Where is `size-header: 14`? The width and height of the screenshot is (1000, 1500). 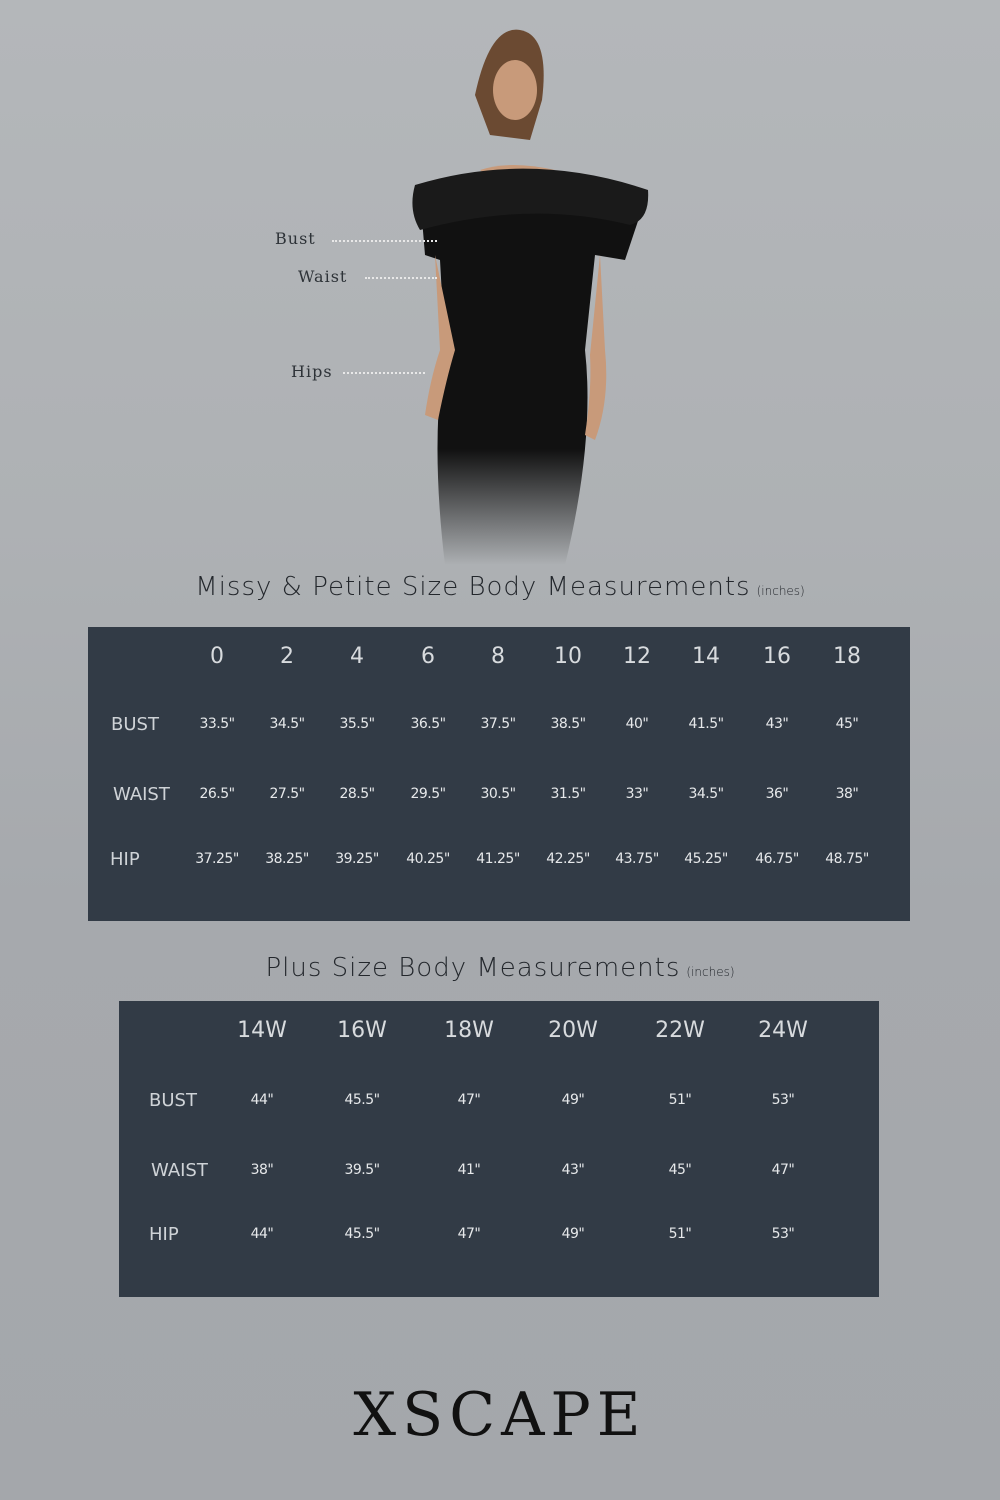 size-header: 14 is located at coordinates (706, 656).